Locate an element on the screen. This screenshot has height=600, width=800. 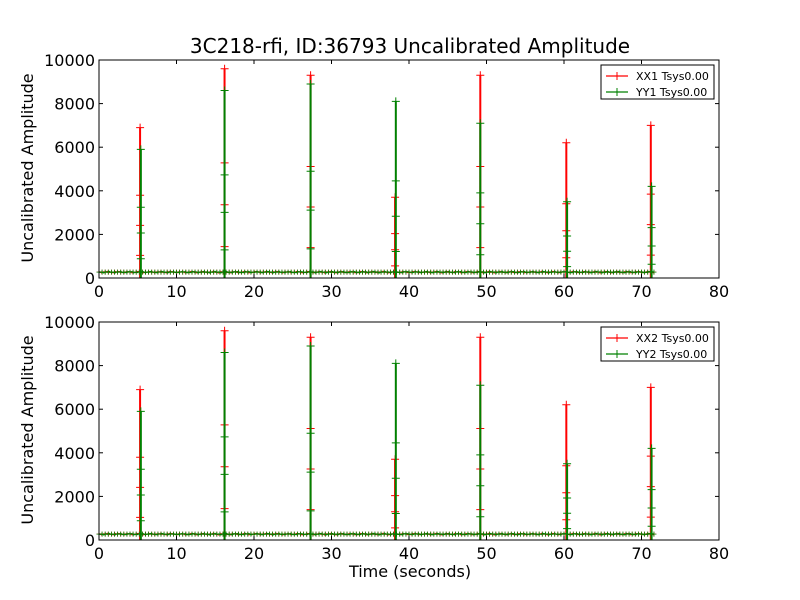
bottom-y-axis-label: Uncalibrated Amplitude is located at coordinates (27, 429).